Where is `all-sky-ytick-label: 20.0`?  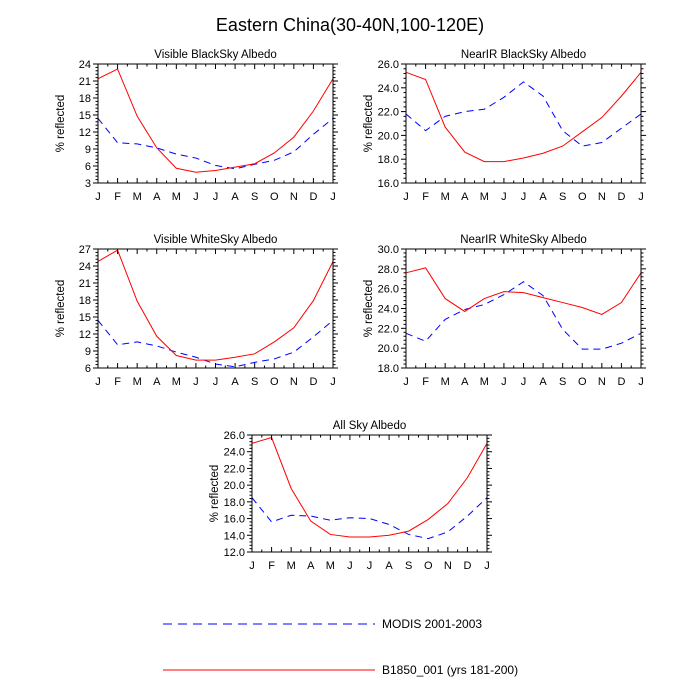
all-sky-ytick-label: 20.0 is located at coordinates (234, 486).